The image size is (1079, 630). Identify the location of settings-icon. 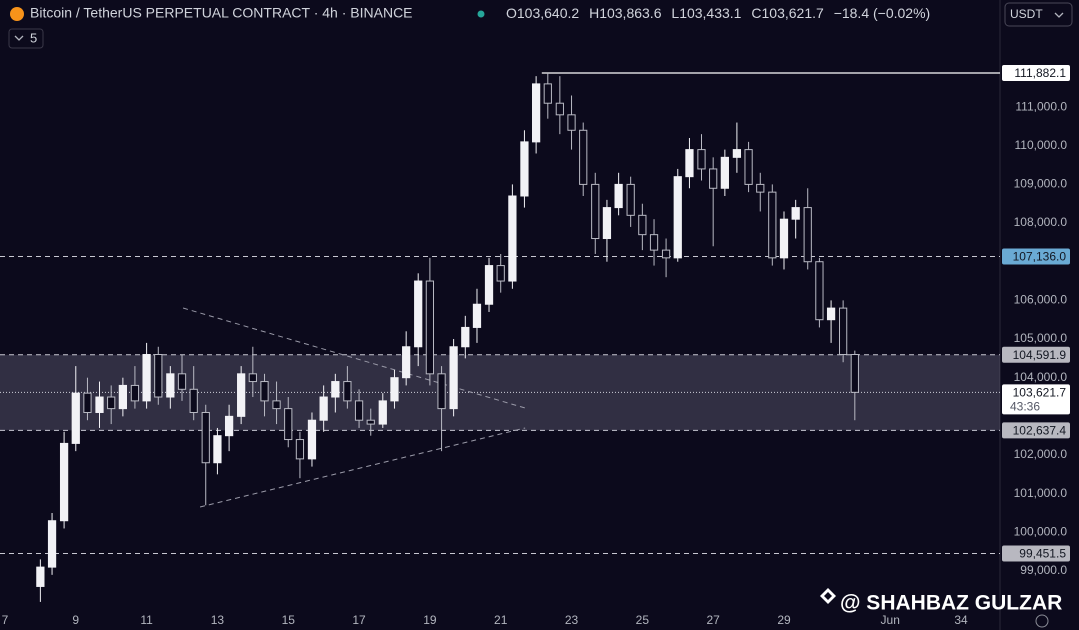
(1042, 621).